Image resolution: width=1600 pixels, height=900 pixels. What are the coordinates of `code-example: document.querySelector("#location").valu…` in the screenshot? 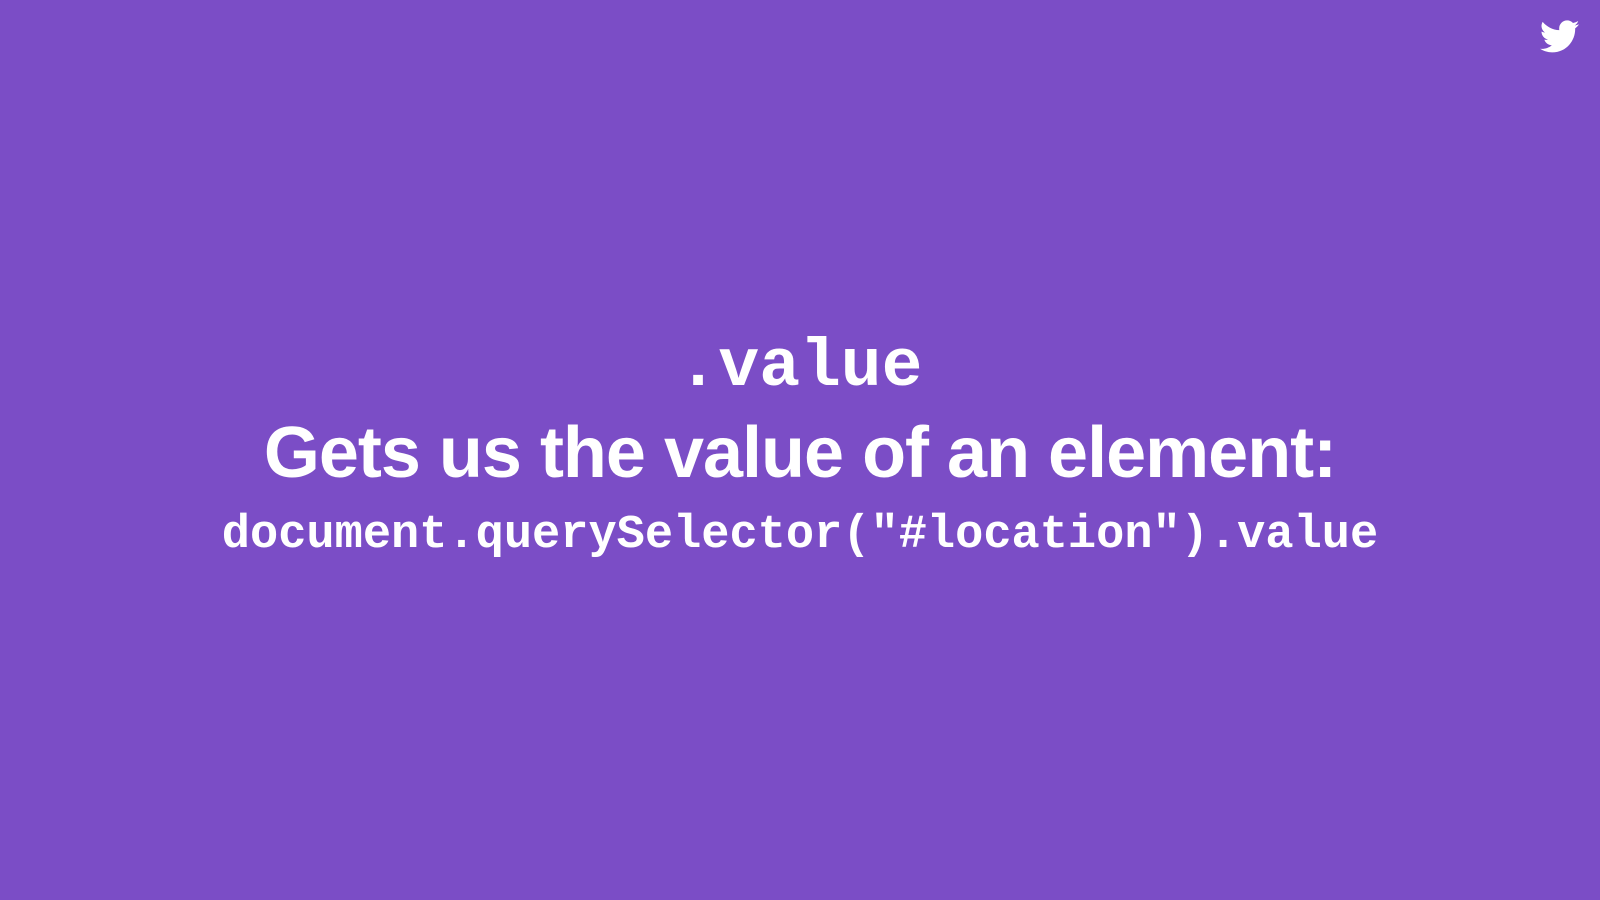 It's located at (800, 535).